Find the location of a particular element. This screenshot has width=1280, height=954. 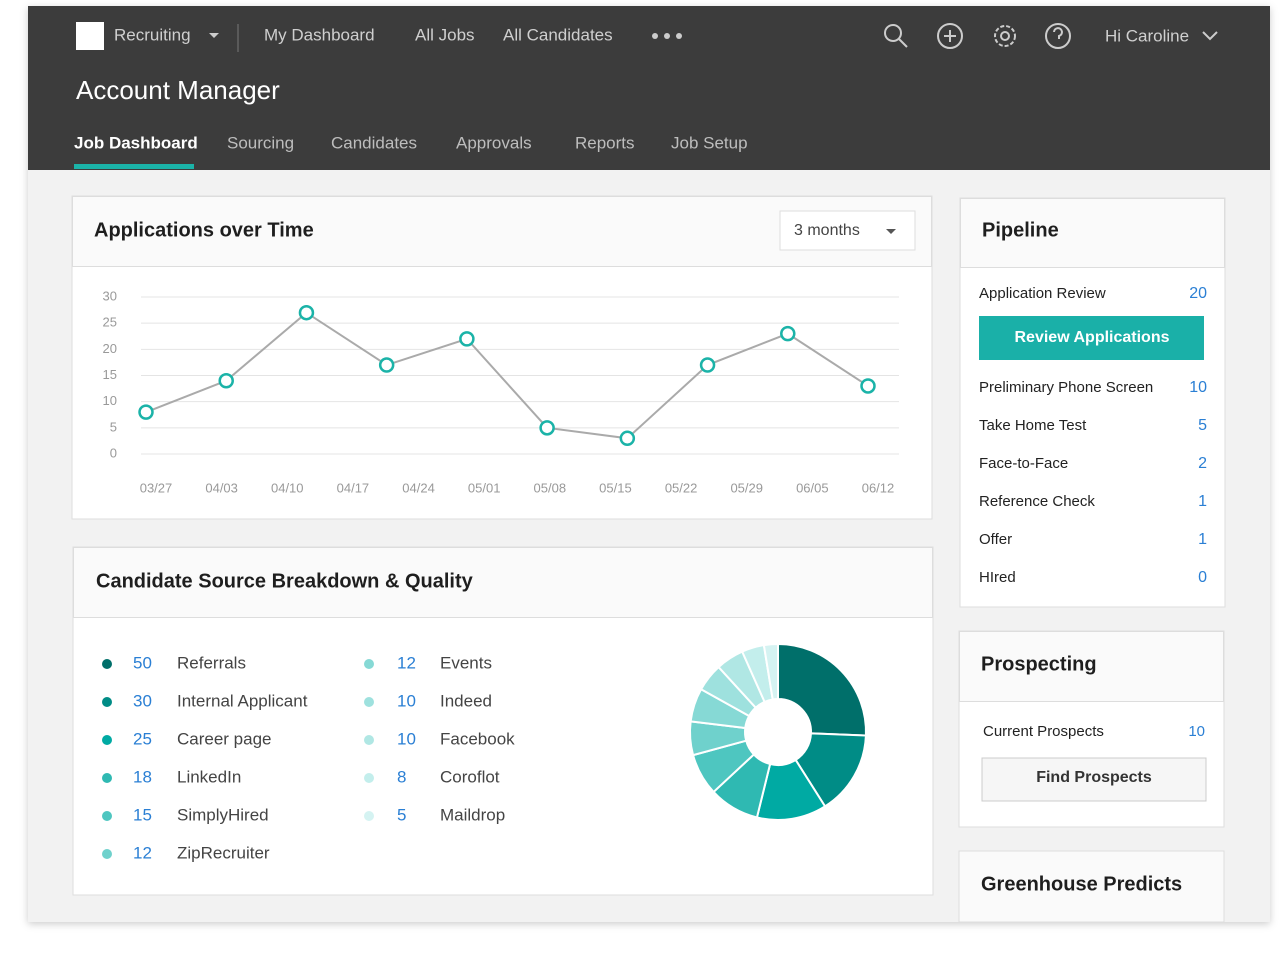

source-name: Events is located at coordinates (466, 662).